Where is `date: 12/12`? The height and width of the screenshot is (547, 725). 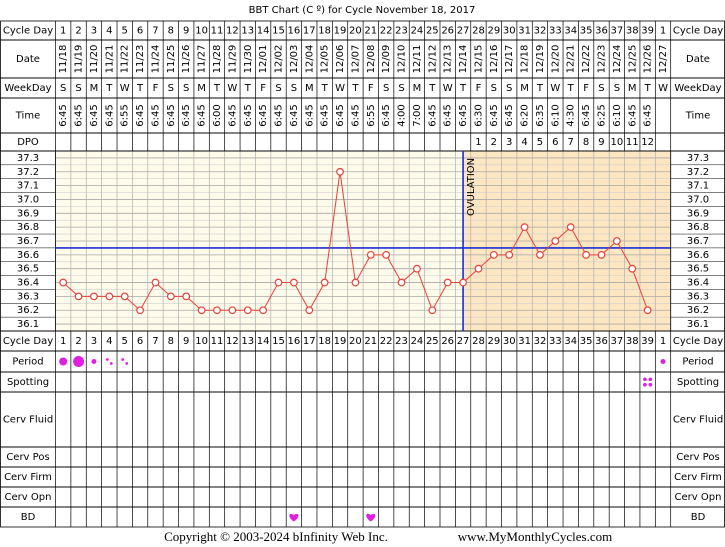 date: 12/12 is located at coordinates (432, 59).